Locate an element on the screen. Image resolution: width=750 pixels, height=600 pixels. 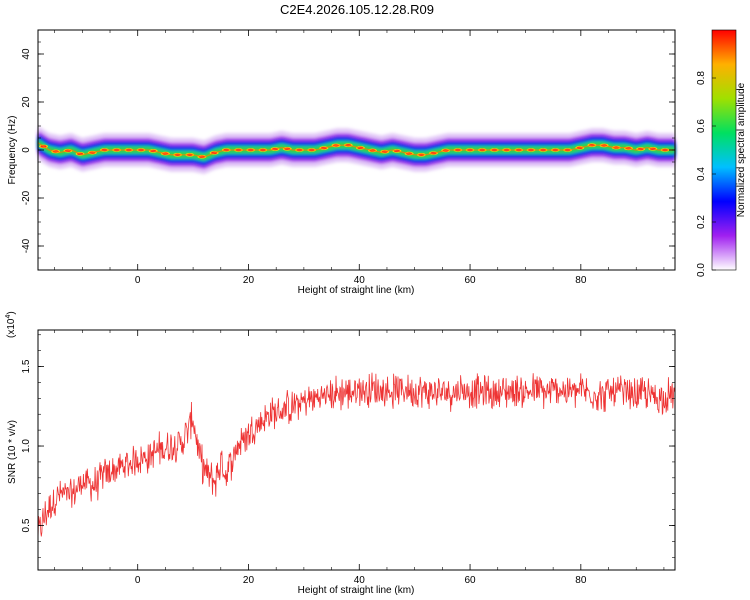
colorbar-frame is located at coordinates (724, 150).